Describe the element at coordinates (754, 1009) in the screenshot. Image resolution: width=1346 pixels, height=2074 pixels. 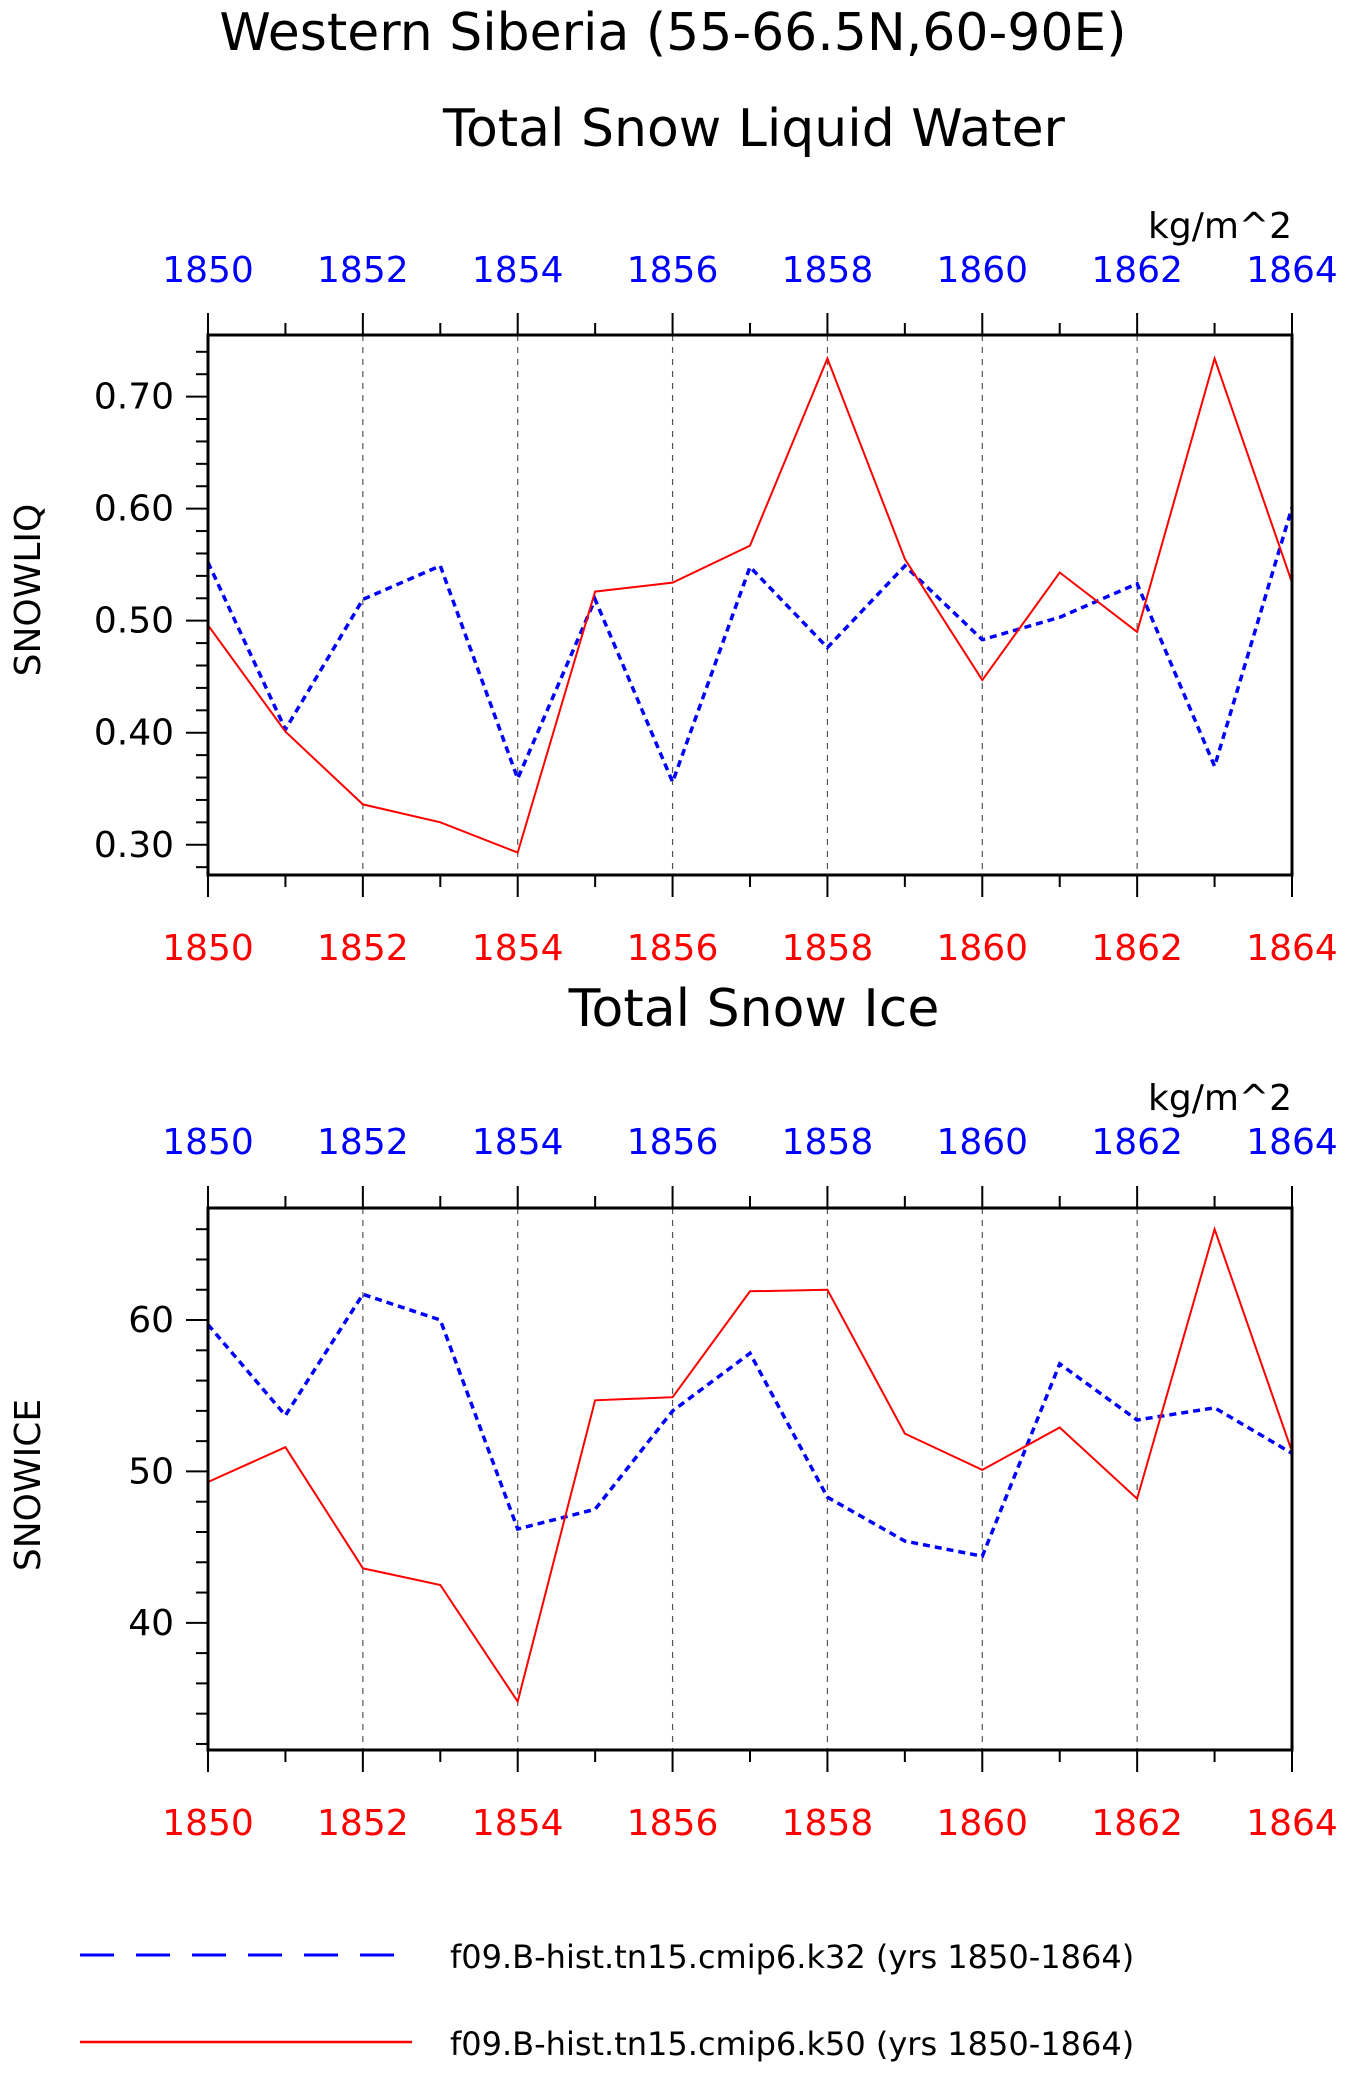
I see `panel-title: Total Snow Ice` at that location.